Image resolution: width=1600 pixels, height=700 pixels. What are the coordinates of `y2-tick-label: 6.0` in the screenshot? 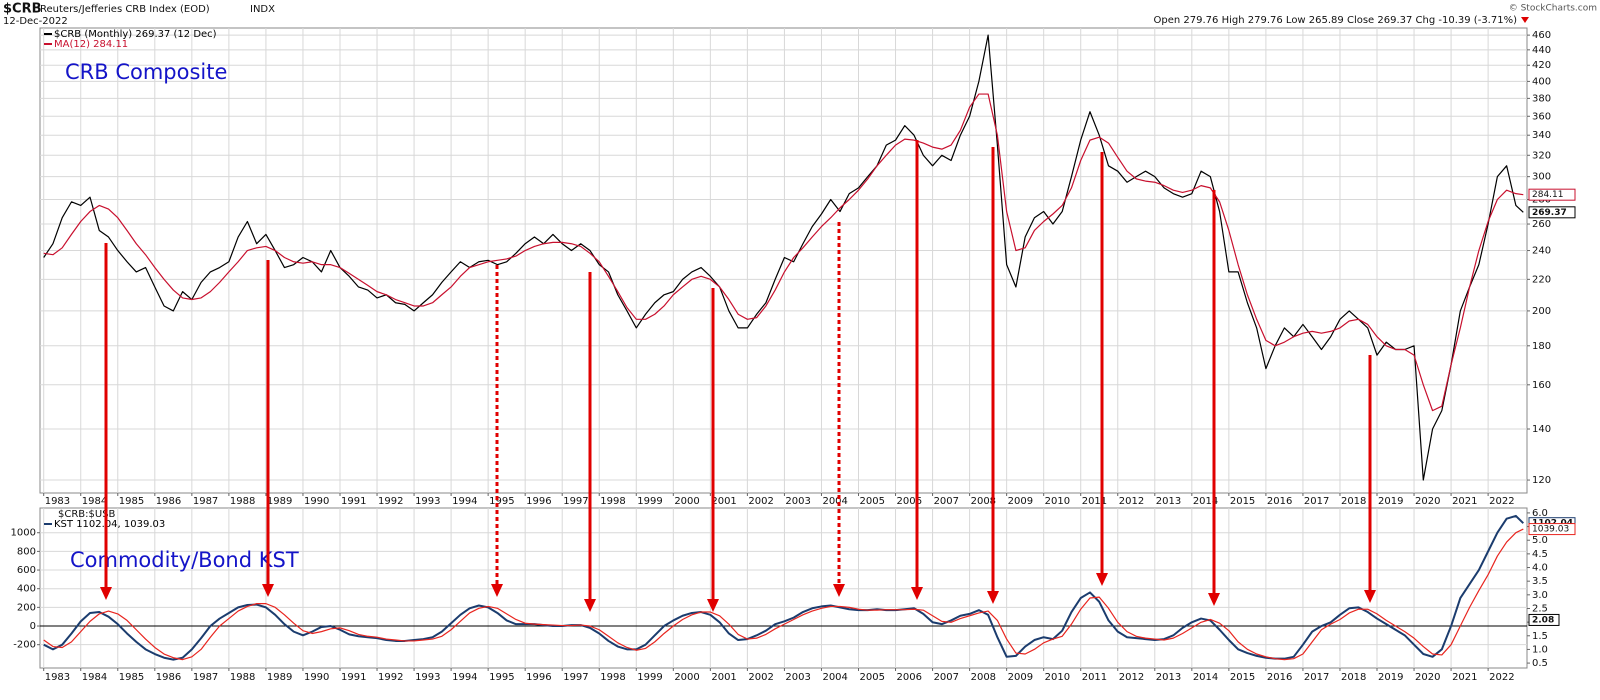 It's located at (1540, 513).